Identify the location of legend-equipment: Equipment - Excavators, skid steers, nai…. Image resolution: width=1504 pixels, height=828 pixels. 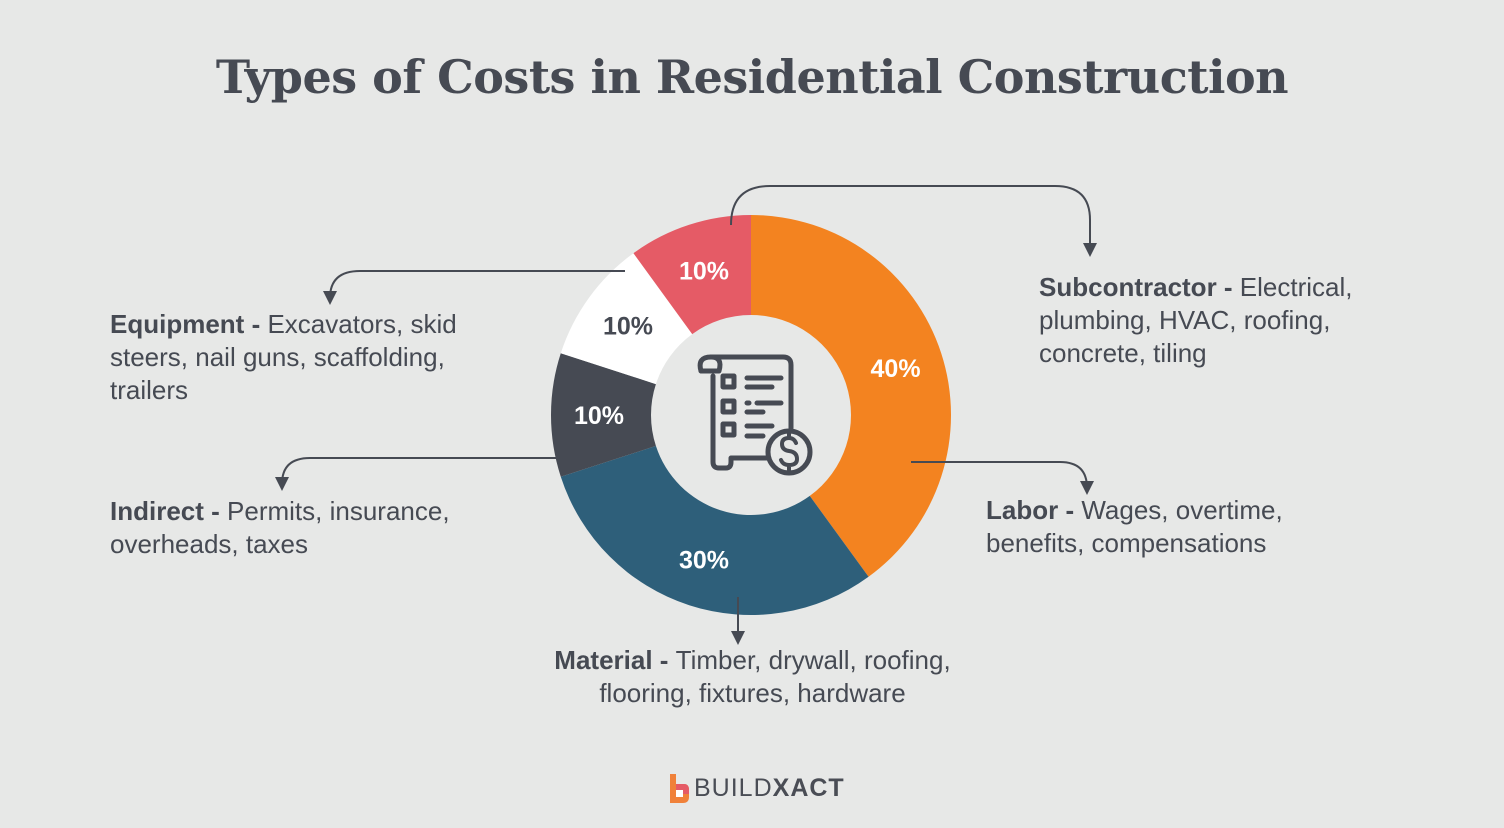
(302, 357).